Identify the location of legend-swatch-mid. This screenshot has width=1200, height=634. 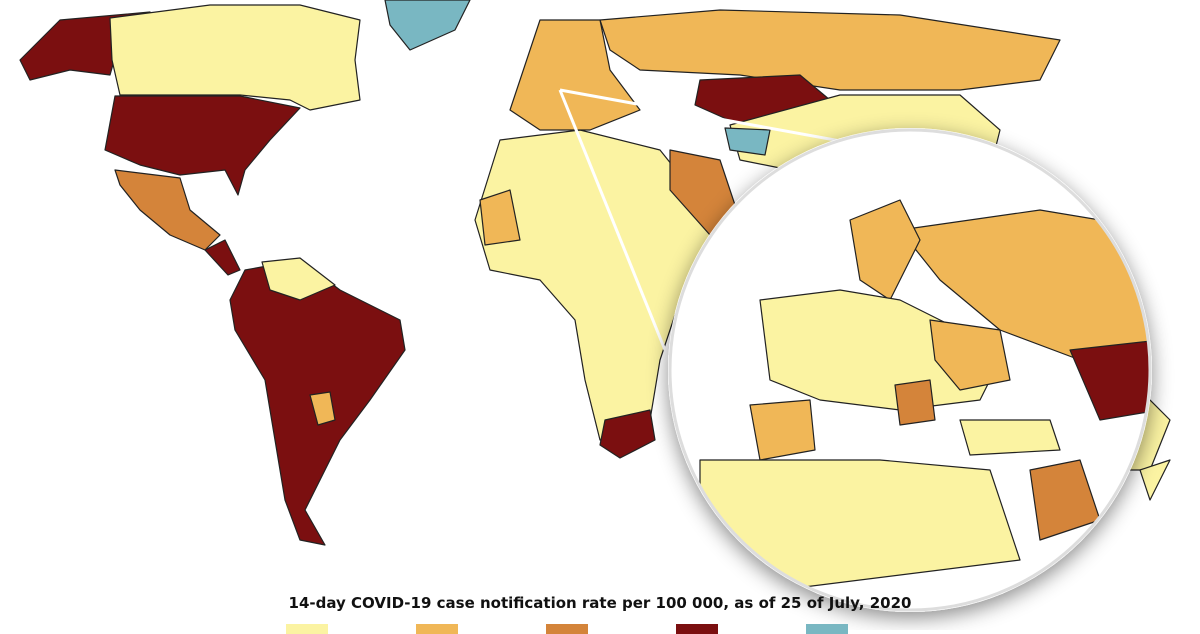
(437, 629).